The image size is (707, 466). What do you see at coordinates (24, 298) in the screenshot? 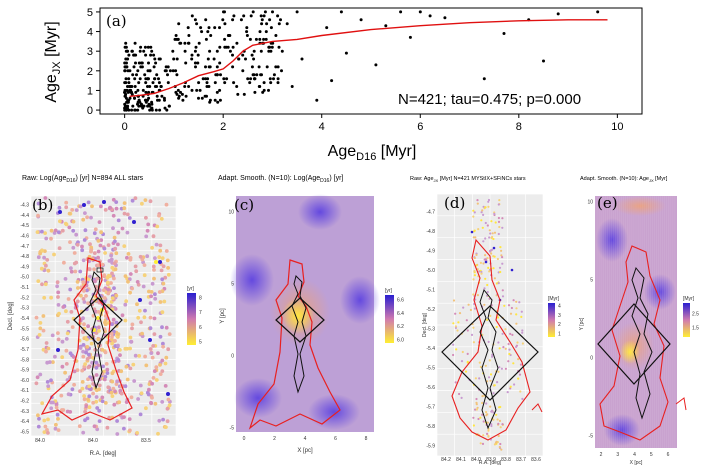
I see `panel-b-y-tick-label: -5.2` at bounding box center [24, 298].